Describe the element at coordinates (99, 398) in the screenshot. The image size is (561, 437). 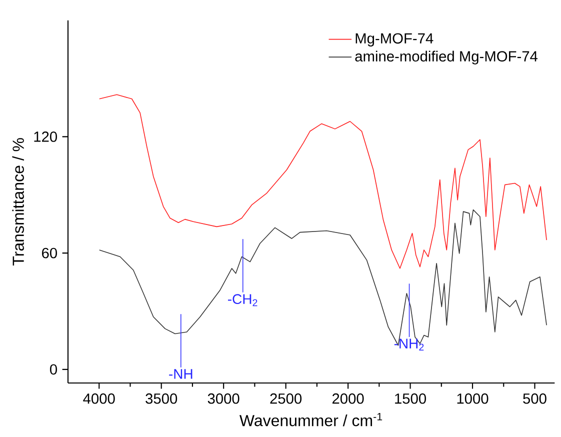
I see `x-tick-label: 4000` at that location.